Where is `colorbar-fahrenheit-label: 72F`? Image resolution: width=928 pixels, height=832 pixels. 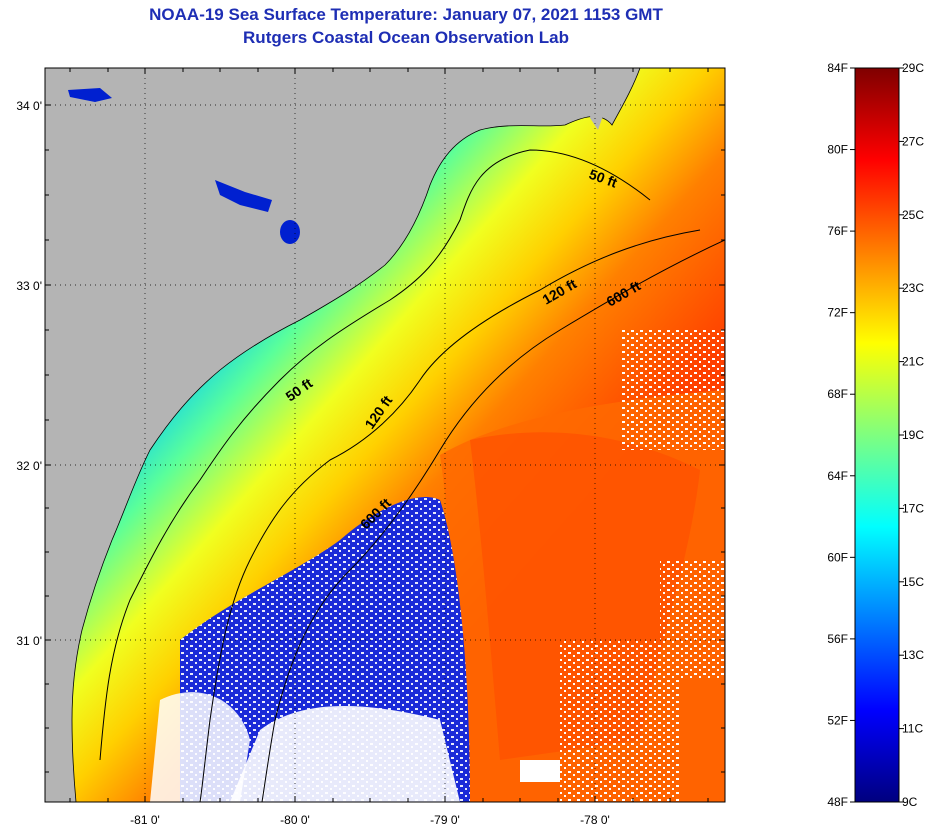
colorbar-fahrenheit-label: 72F is located at coordinates (837, 313).